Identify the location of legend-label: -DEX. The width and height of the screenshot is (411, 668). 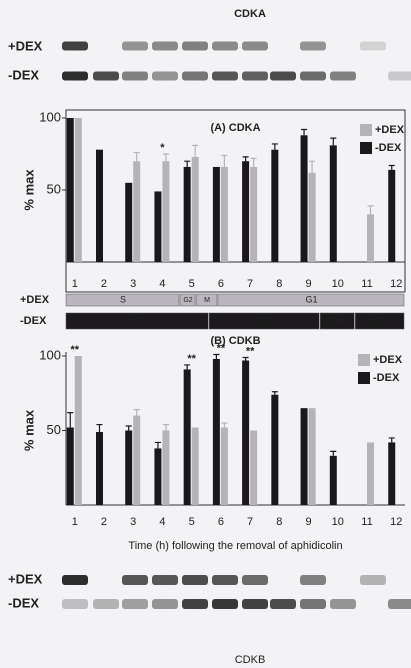
(388, 148).